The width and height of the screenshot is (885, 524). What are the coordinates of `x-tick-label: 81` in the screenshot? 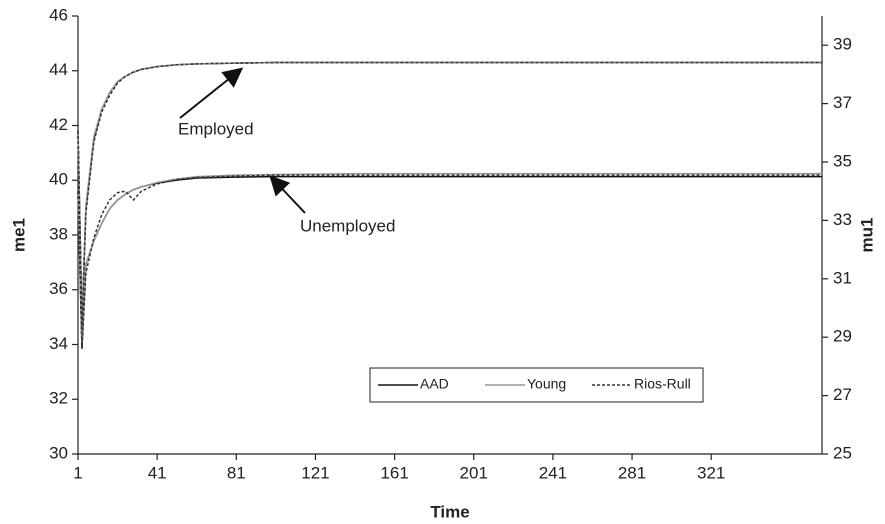 It's located at (236, 472).